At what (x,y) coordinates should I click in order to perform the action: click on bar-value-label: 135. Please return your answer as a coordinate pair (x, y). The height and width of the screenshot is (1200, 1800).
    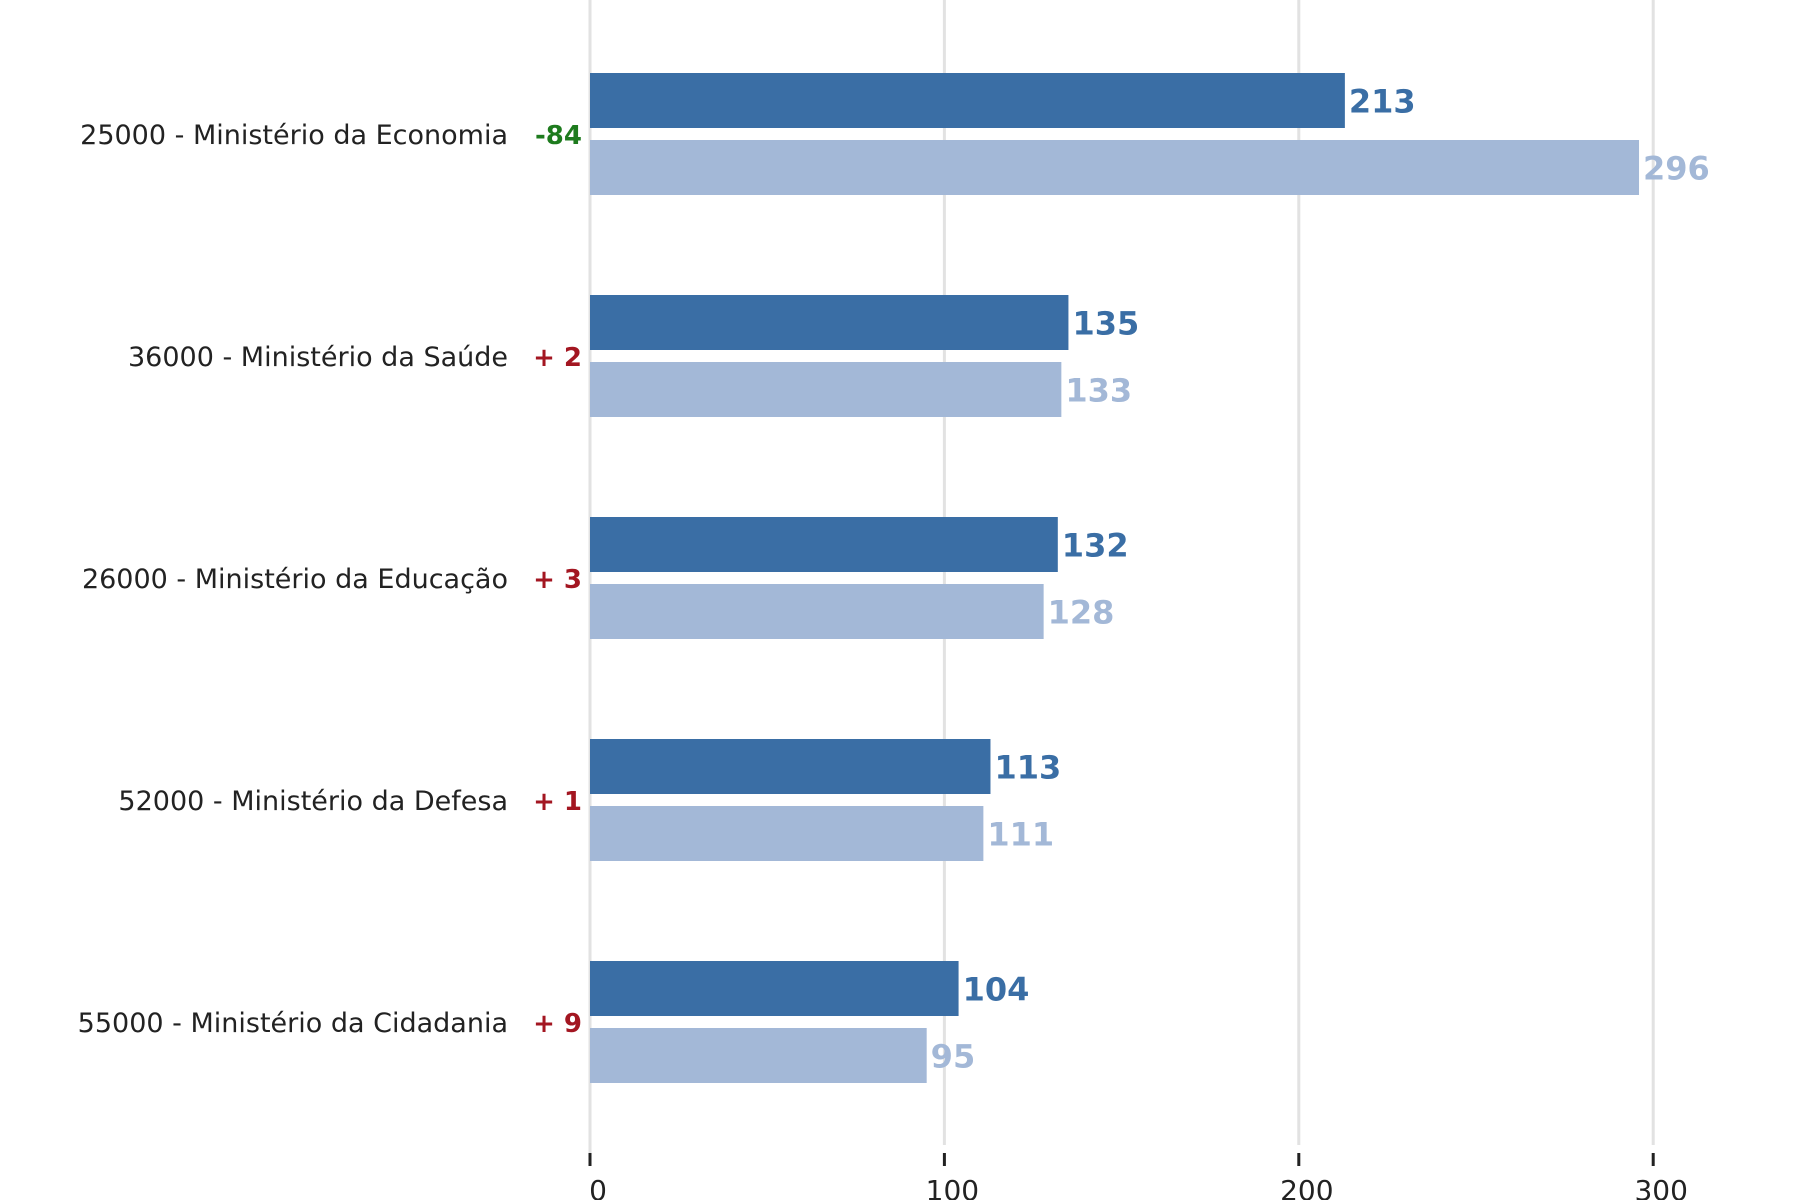
    Looking at the image, I should click on (1105, 324).